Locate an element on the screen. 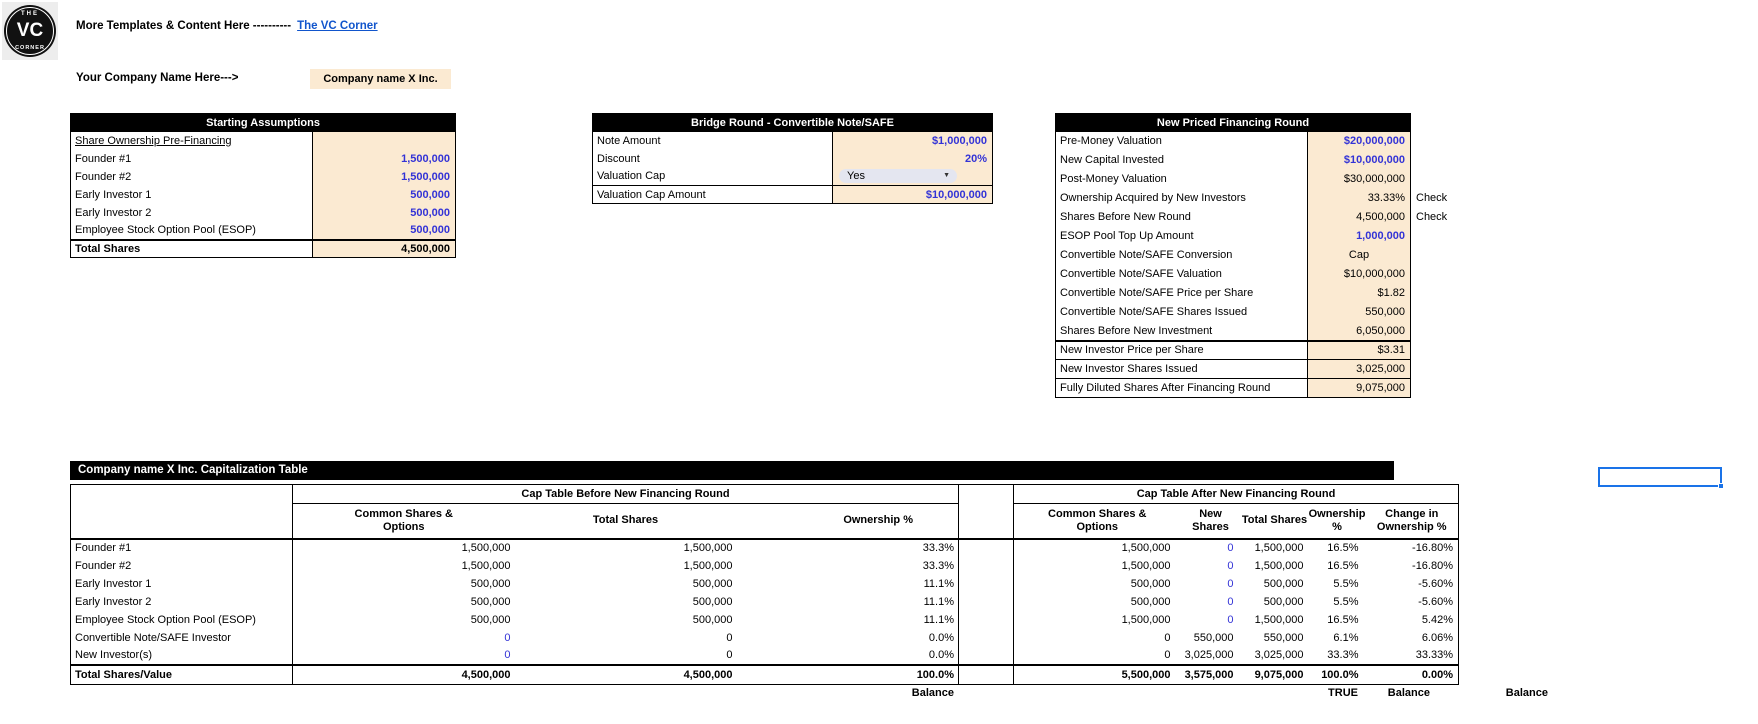  vc-corner-logo: THE VC CORNER is located at coordinates (30, 31).